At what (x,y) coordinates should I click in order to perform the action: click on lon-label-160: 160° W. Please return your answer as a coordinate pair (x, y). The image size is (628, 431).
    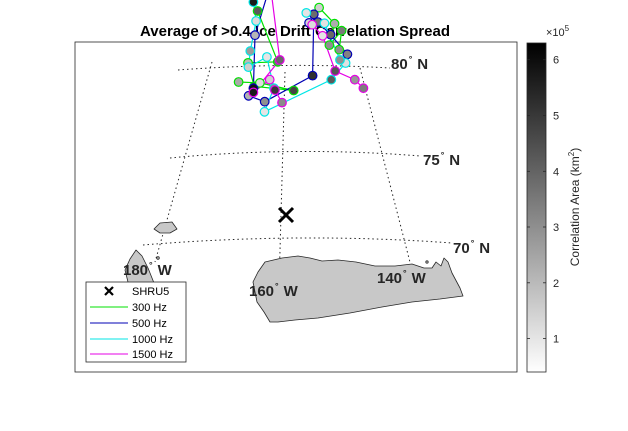
    Looking at the image, I should click on (274, 290).